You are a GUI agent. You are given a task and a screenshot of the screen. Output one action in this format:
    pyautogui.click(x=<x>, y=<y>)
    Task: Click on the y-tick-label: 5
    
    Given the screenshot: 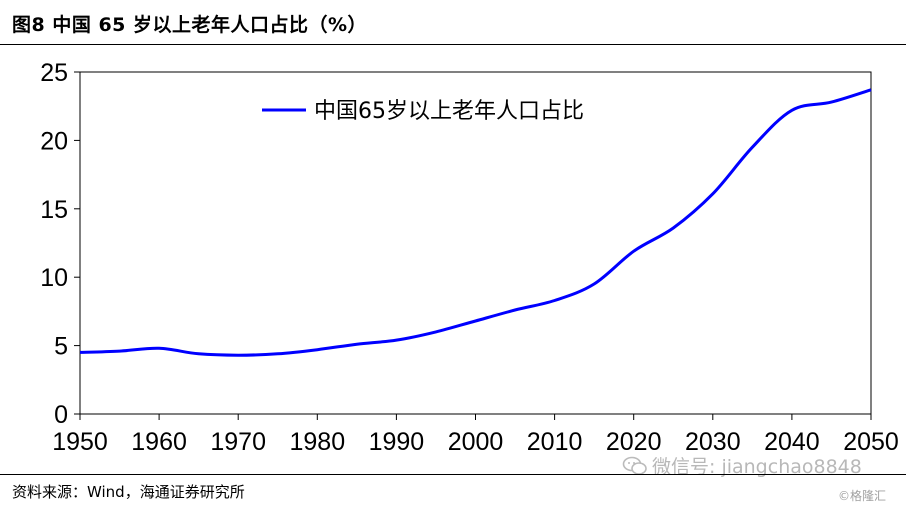 What is the action you would take?
    pyautogui.click(x=61, y=347)
    